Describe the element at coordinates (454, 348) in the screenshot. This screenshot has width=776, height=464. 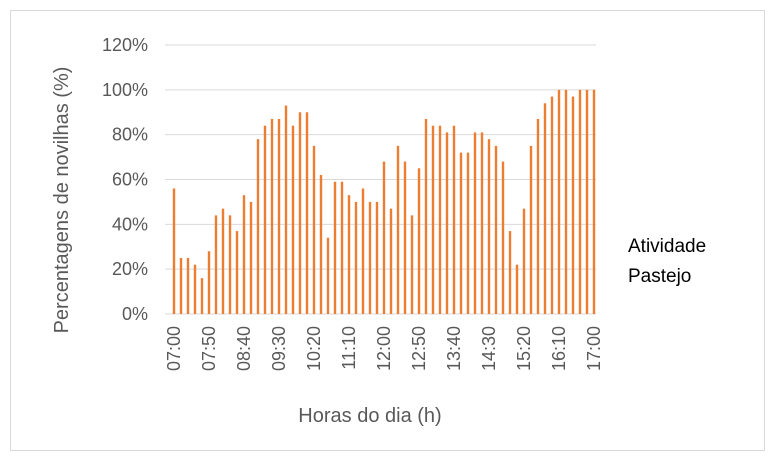
I see `x-tick-label: 13:40` at that location.